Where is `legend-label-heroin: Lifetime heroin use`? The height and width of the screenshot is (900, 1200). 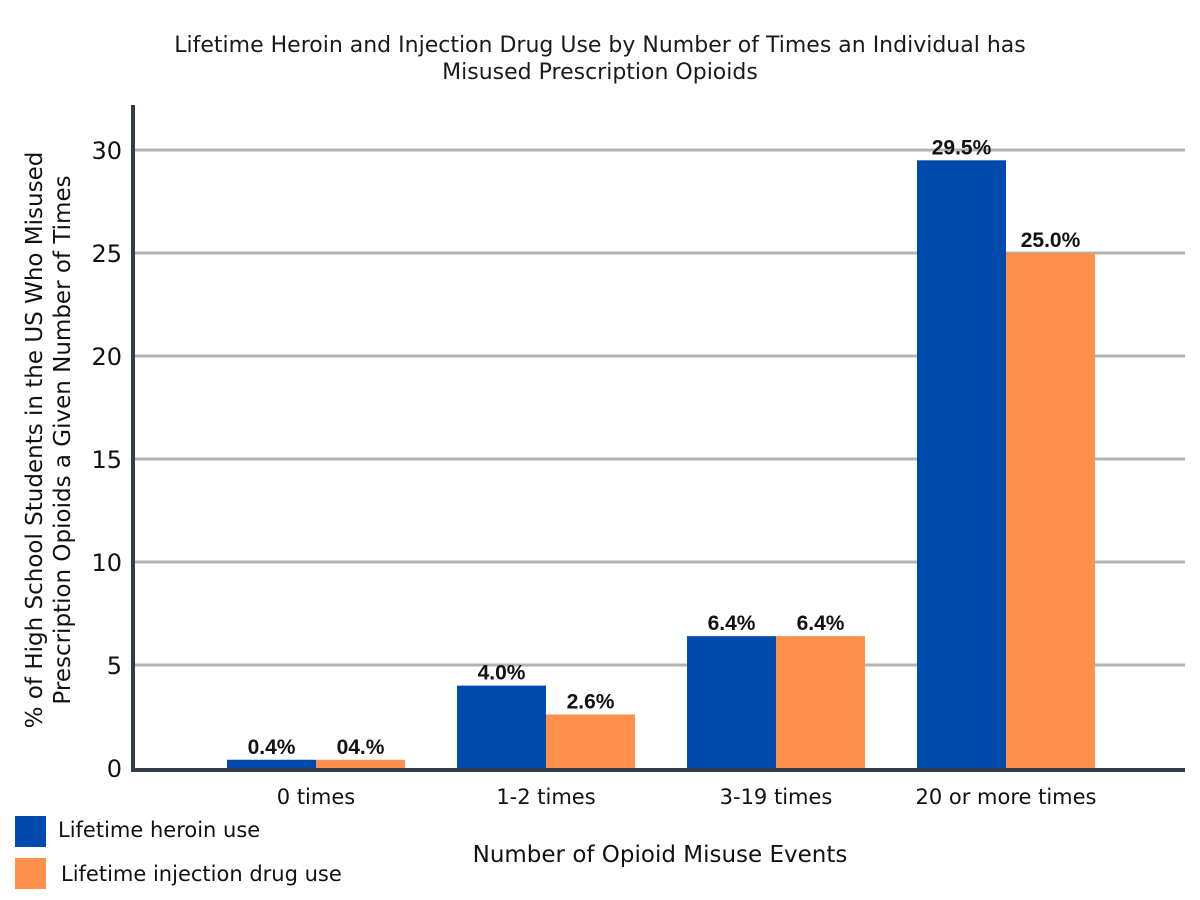 legend-label-heroin: Lifetime heroin use is located at coordinates (159, 830).